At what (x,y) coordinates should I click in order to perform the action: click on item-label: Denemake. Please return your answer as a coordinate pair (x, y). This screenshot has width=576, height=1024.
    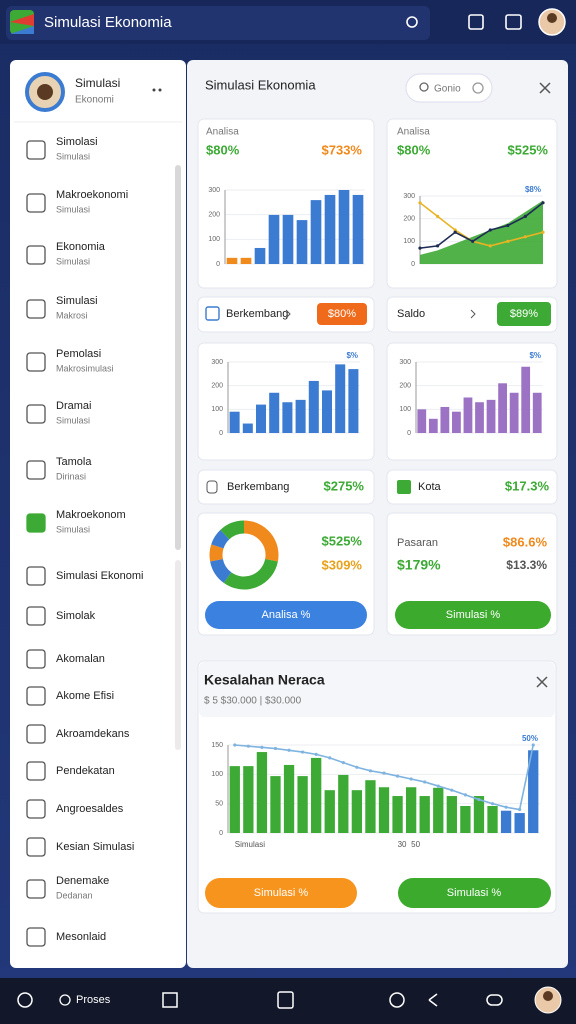
    Looking at the image, I should click on (82, 881).